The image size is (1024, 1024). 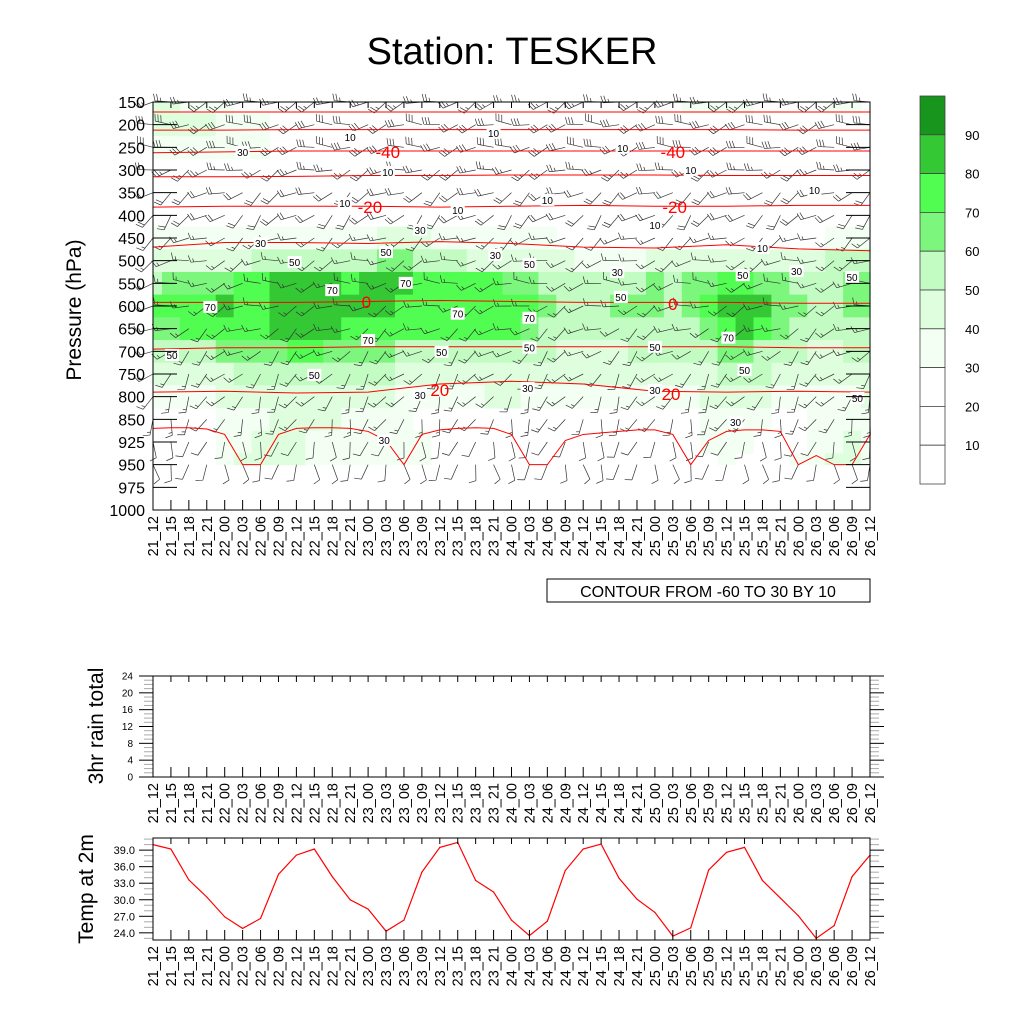 I want to click on colorbar-label: 40, so click(x=972, y=329).